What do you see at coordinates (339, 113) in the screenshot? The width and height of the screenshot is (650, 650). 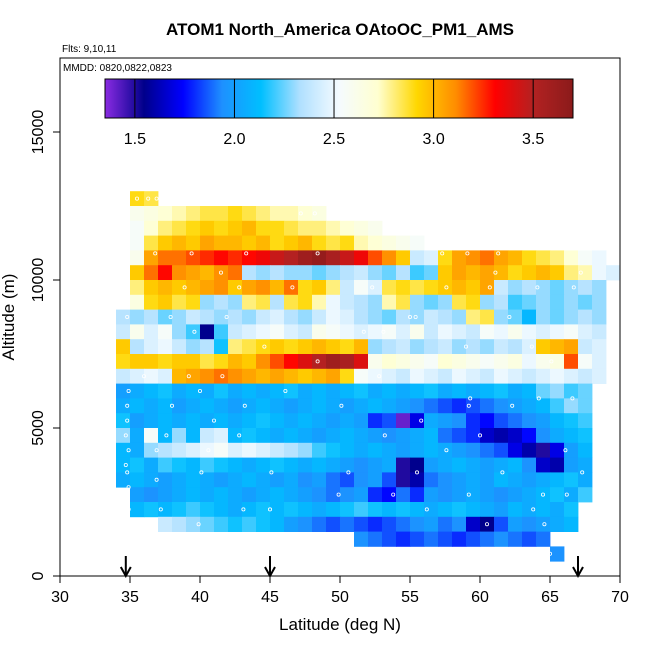 I see `colorbar: 1.5 2.0 2.5 3.0 3.5` at bounding box center [339, 113].